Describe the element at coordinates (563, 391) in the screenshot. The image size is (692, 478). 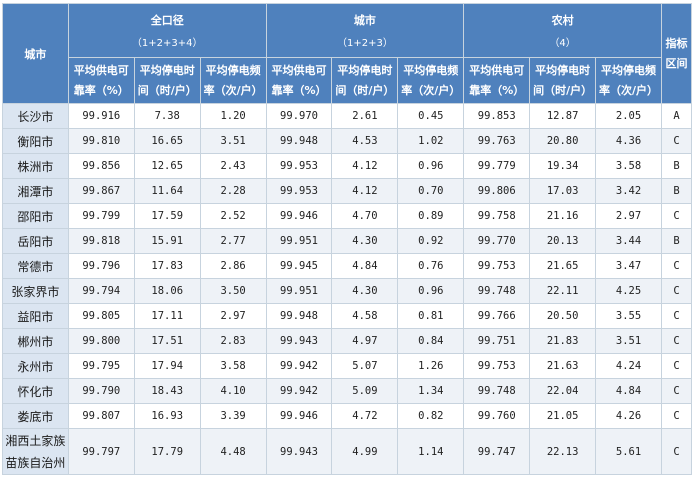
I see `value-cell: 22.04` at that location.